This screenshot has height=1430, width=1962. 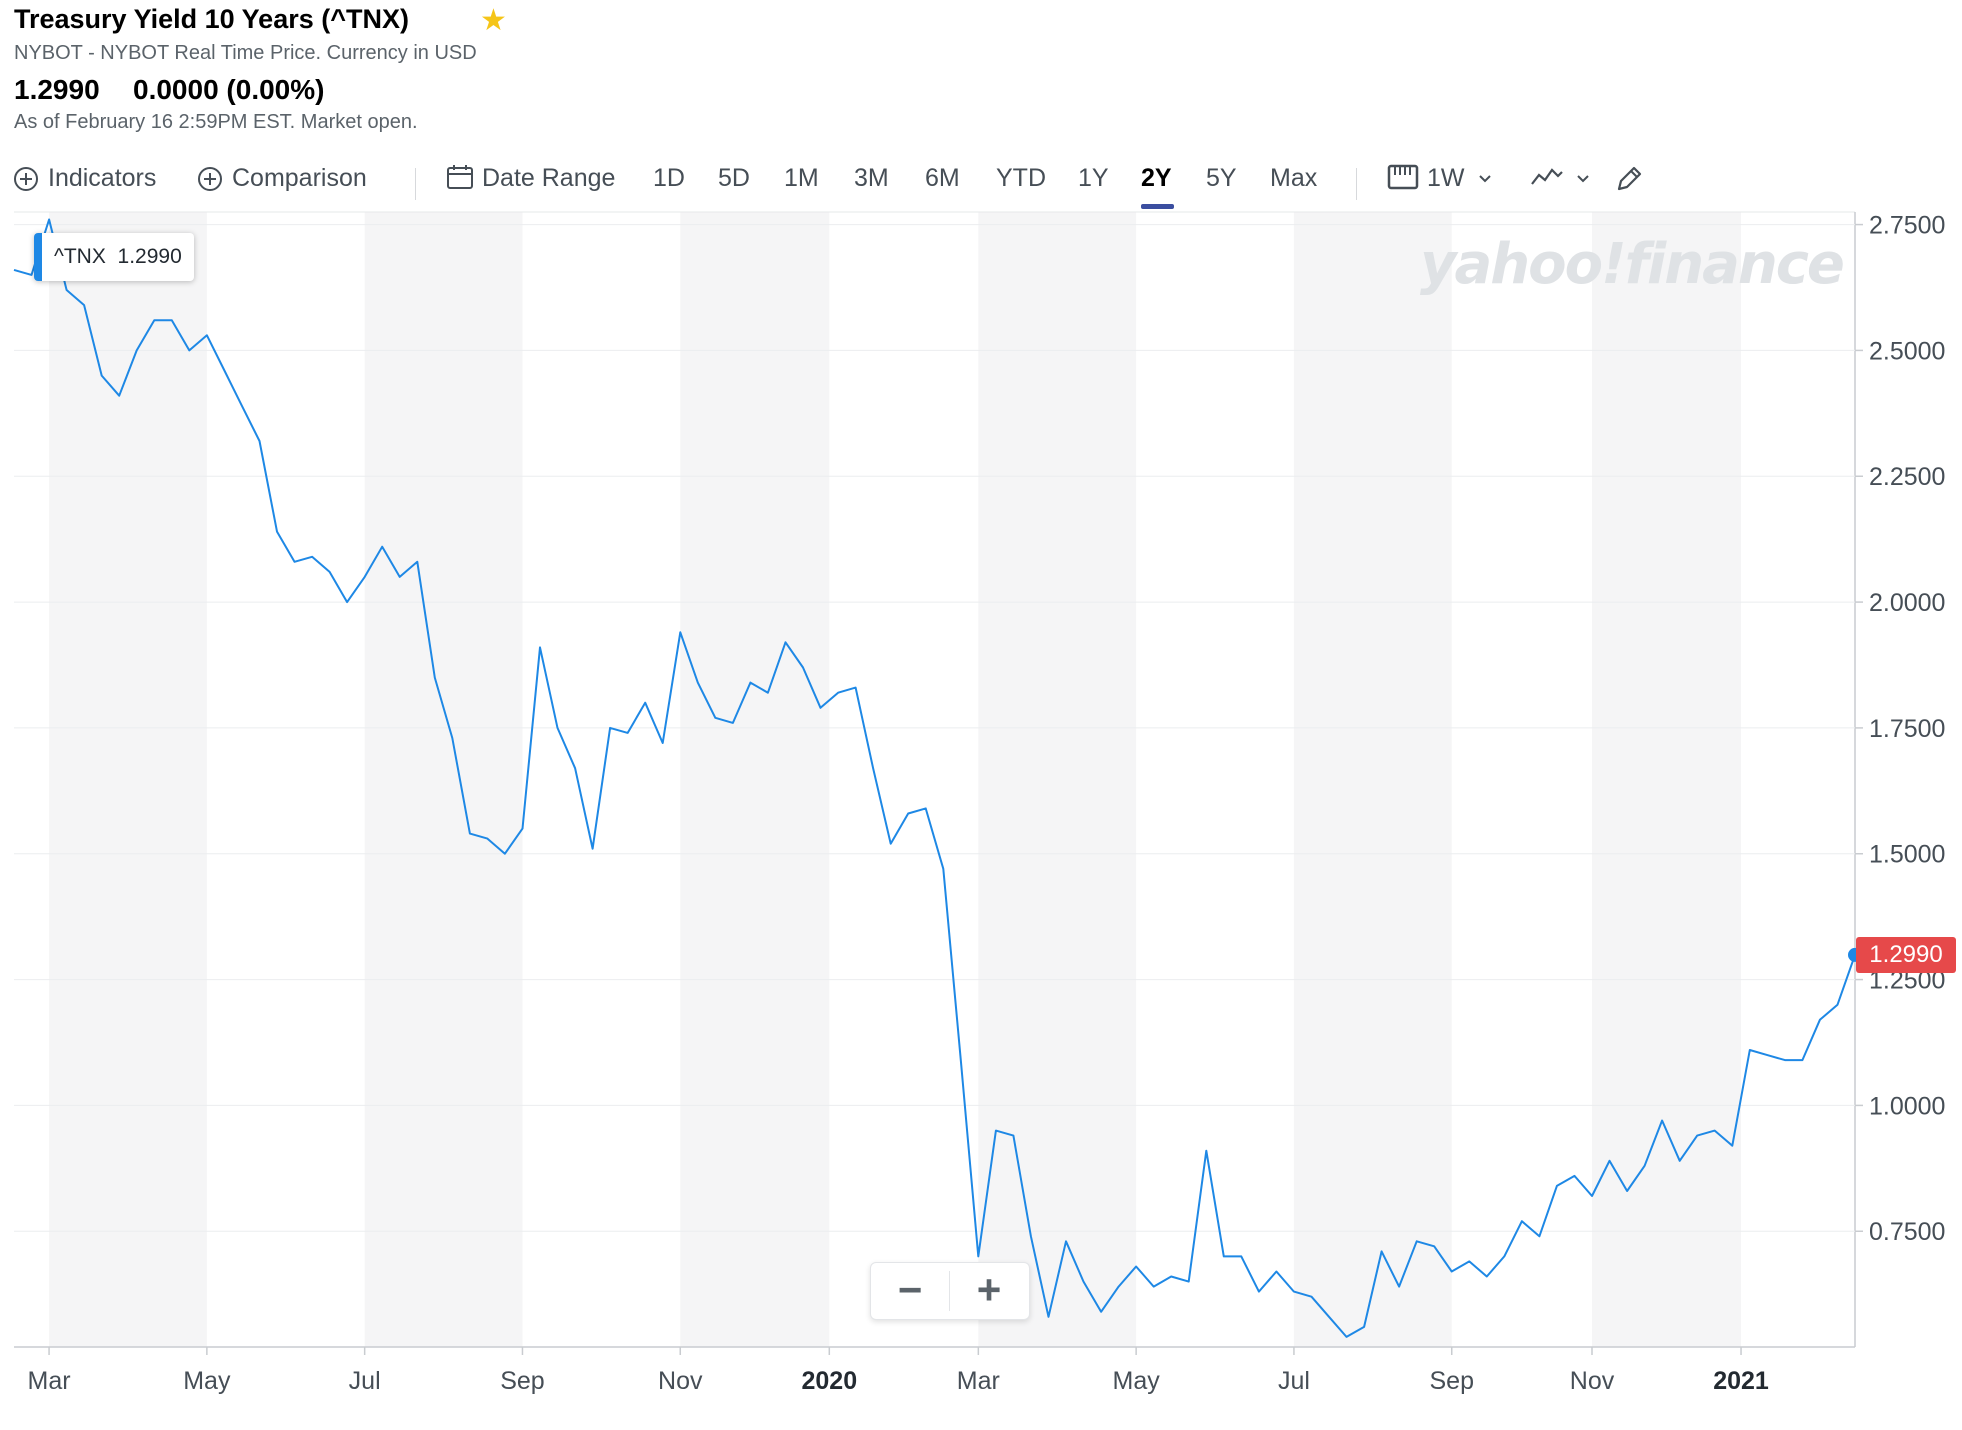 I want to click on range-tab-5y: 5Y, so click(x=1221, y=178).